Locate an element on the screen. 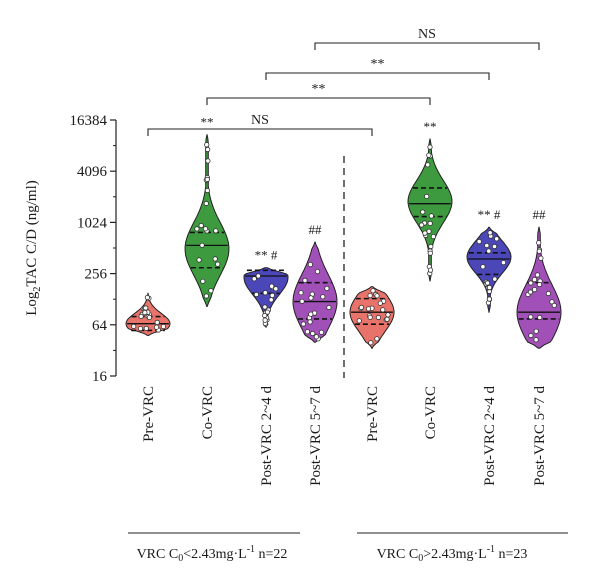 This screenshot has height=585, width=600. group-label-2-sub: 0 is located at coordinates (420, 558).